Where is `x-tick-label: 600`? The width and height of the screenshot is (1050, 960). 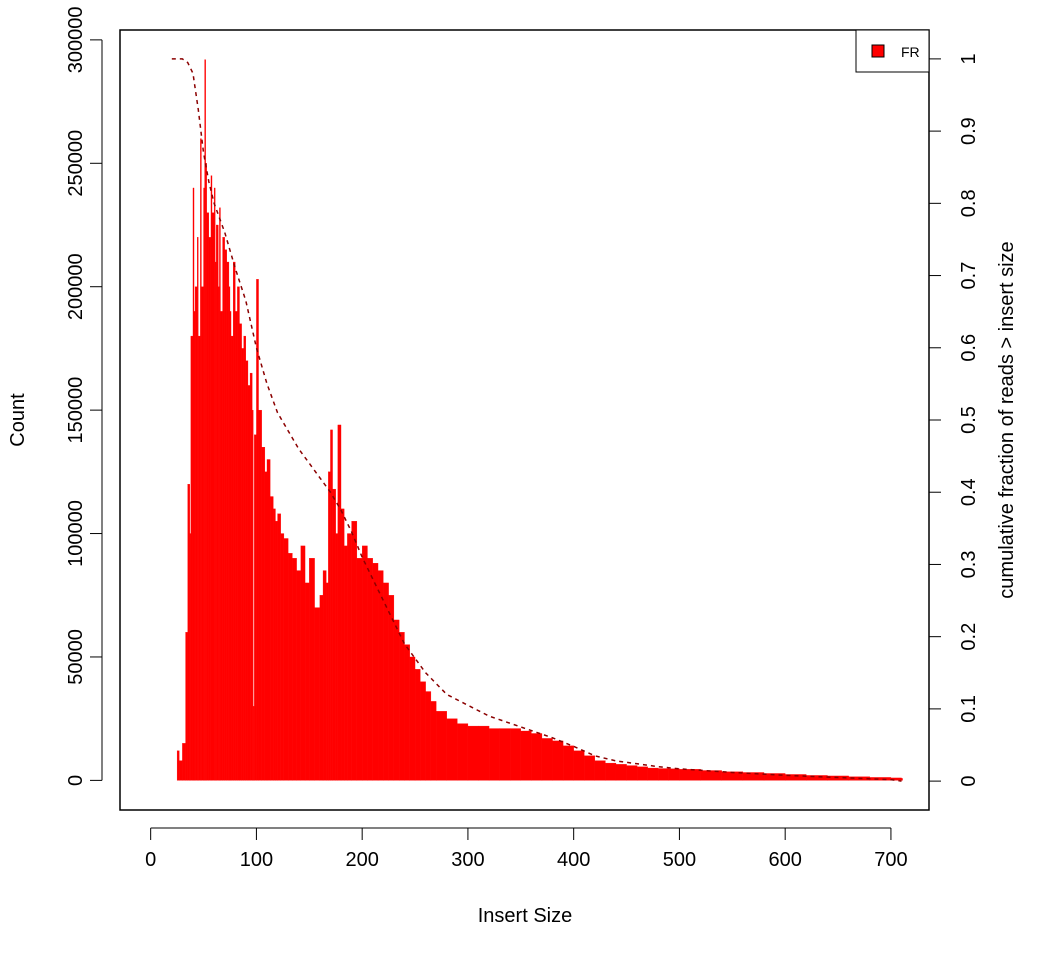
x-tick-label: 600 is located at coordinates (784, 860).